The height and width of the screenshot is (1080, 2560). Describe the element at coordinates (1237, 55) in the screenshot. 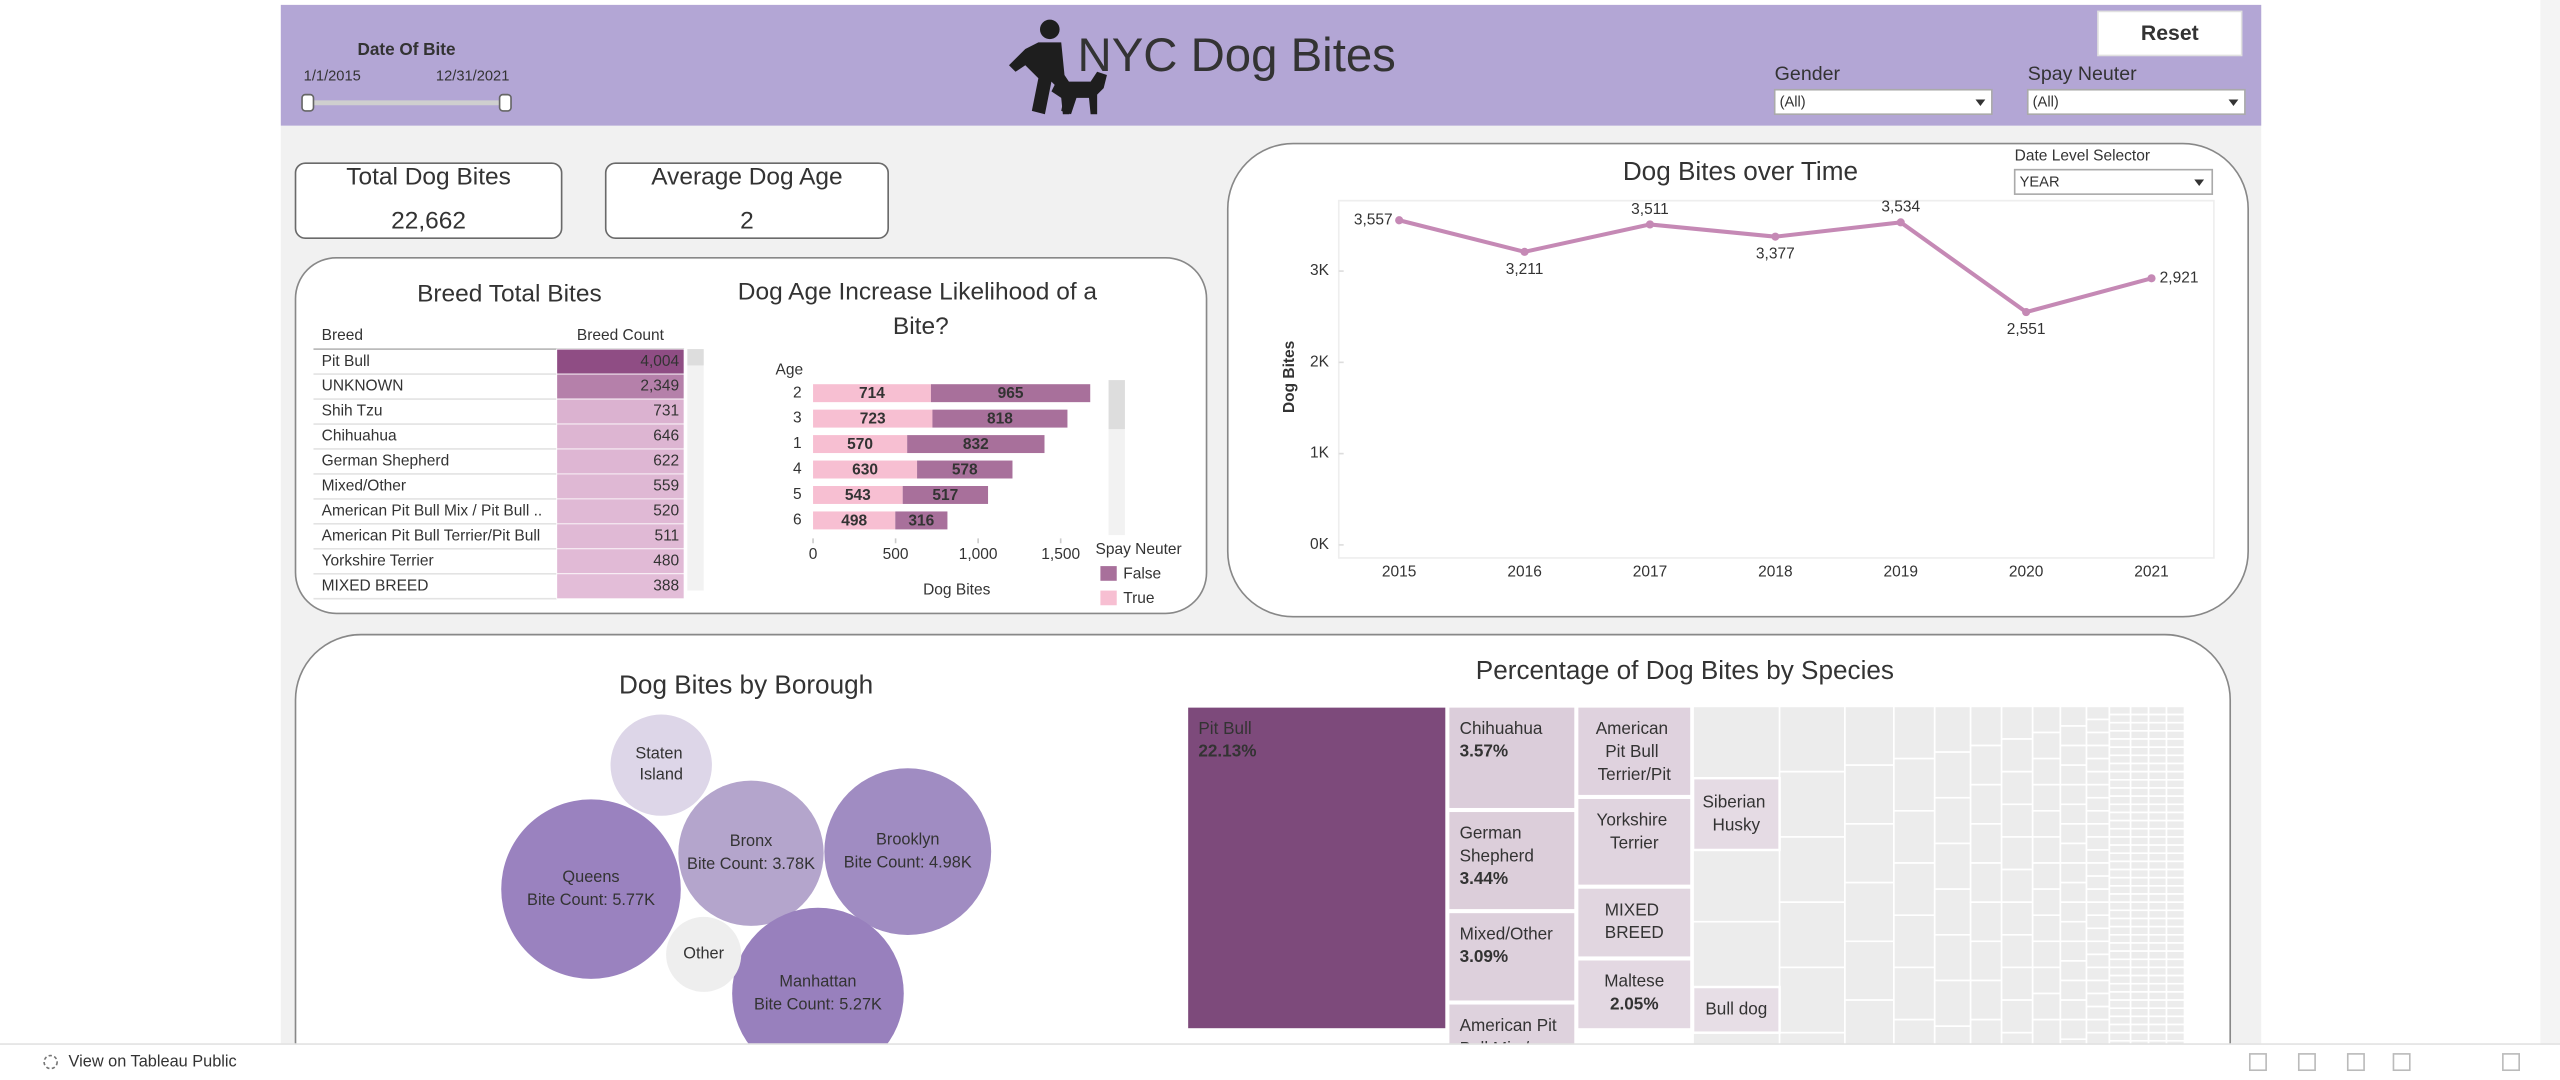

I see `dashboard-title: NYC Dog Bites` at that location.